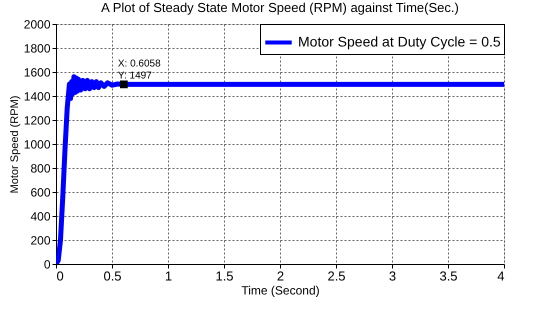 This screenshot has width=535, height=310. Describe the element at coordinates (336, 276) in the screenshot. I see `x-tick-label: 2.5` at that location.